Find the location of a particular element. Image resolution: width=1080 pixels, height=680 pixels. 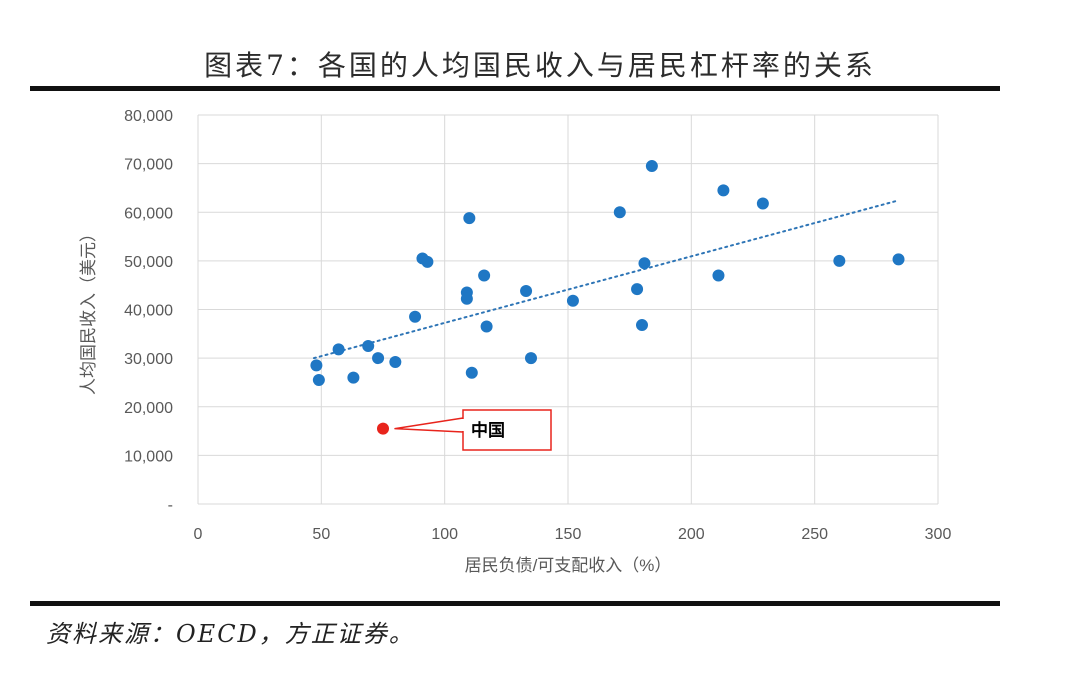

y-axis-label: 人均国民收入（美元） is located at coordinates (88, 310).